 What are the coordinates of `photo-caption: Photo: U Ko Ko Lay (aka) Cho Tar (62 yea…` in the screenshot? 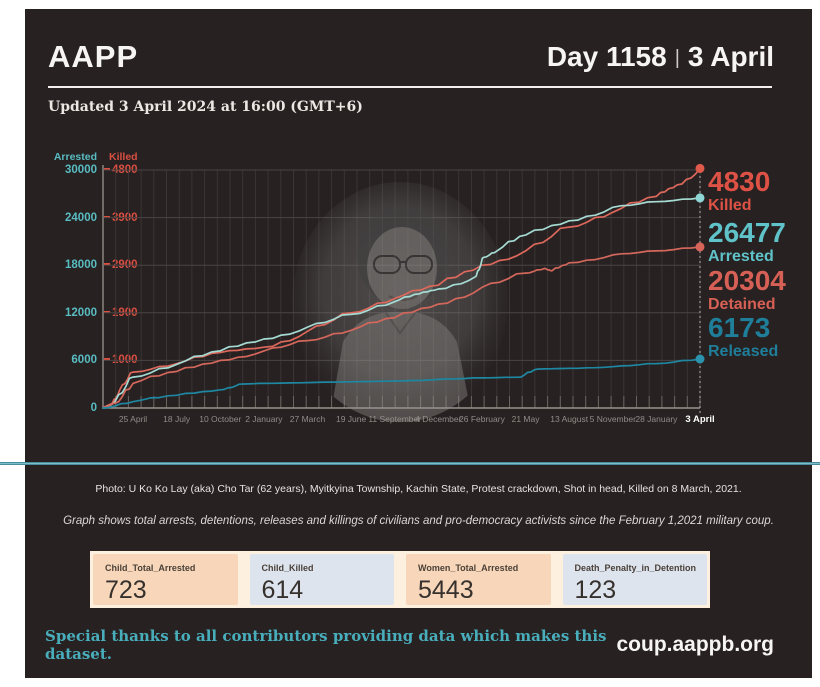 It's located at (418, 489).